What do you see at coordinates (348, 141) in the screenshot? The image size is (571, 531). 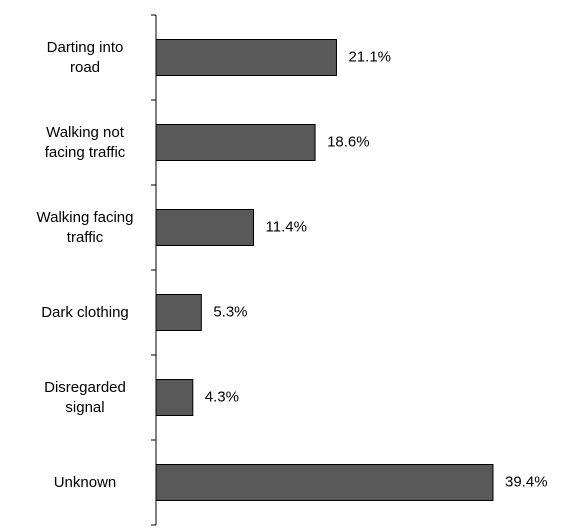 I see `value-label: 18.6%` at bounding box center [348, 141].